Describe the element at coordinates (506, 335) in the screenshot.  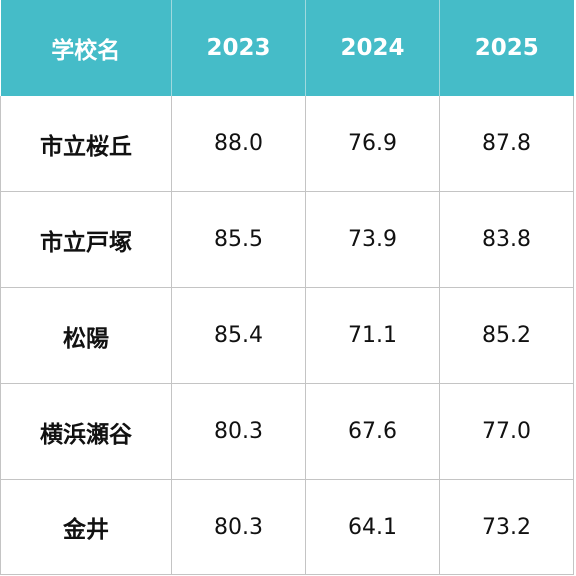
I see `score-cell-2025: 85.2` at that location.